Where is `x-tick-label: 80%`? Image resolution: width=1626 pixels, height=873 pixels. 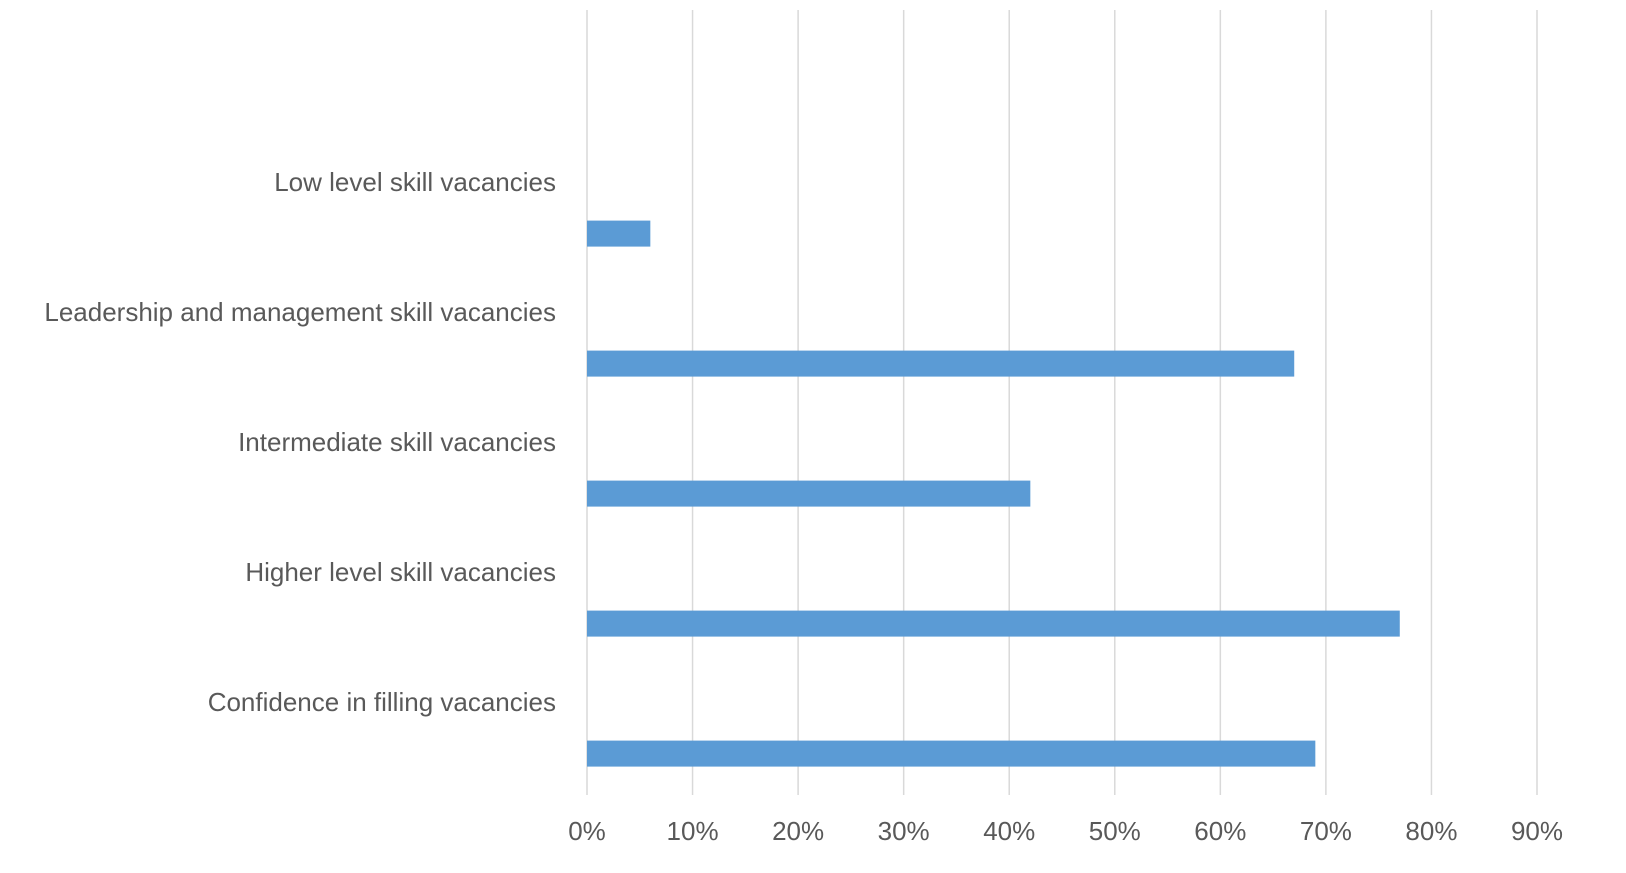 x-tick-label: 80% is located at coordinates (1431, 831).